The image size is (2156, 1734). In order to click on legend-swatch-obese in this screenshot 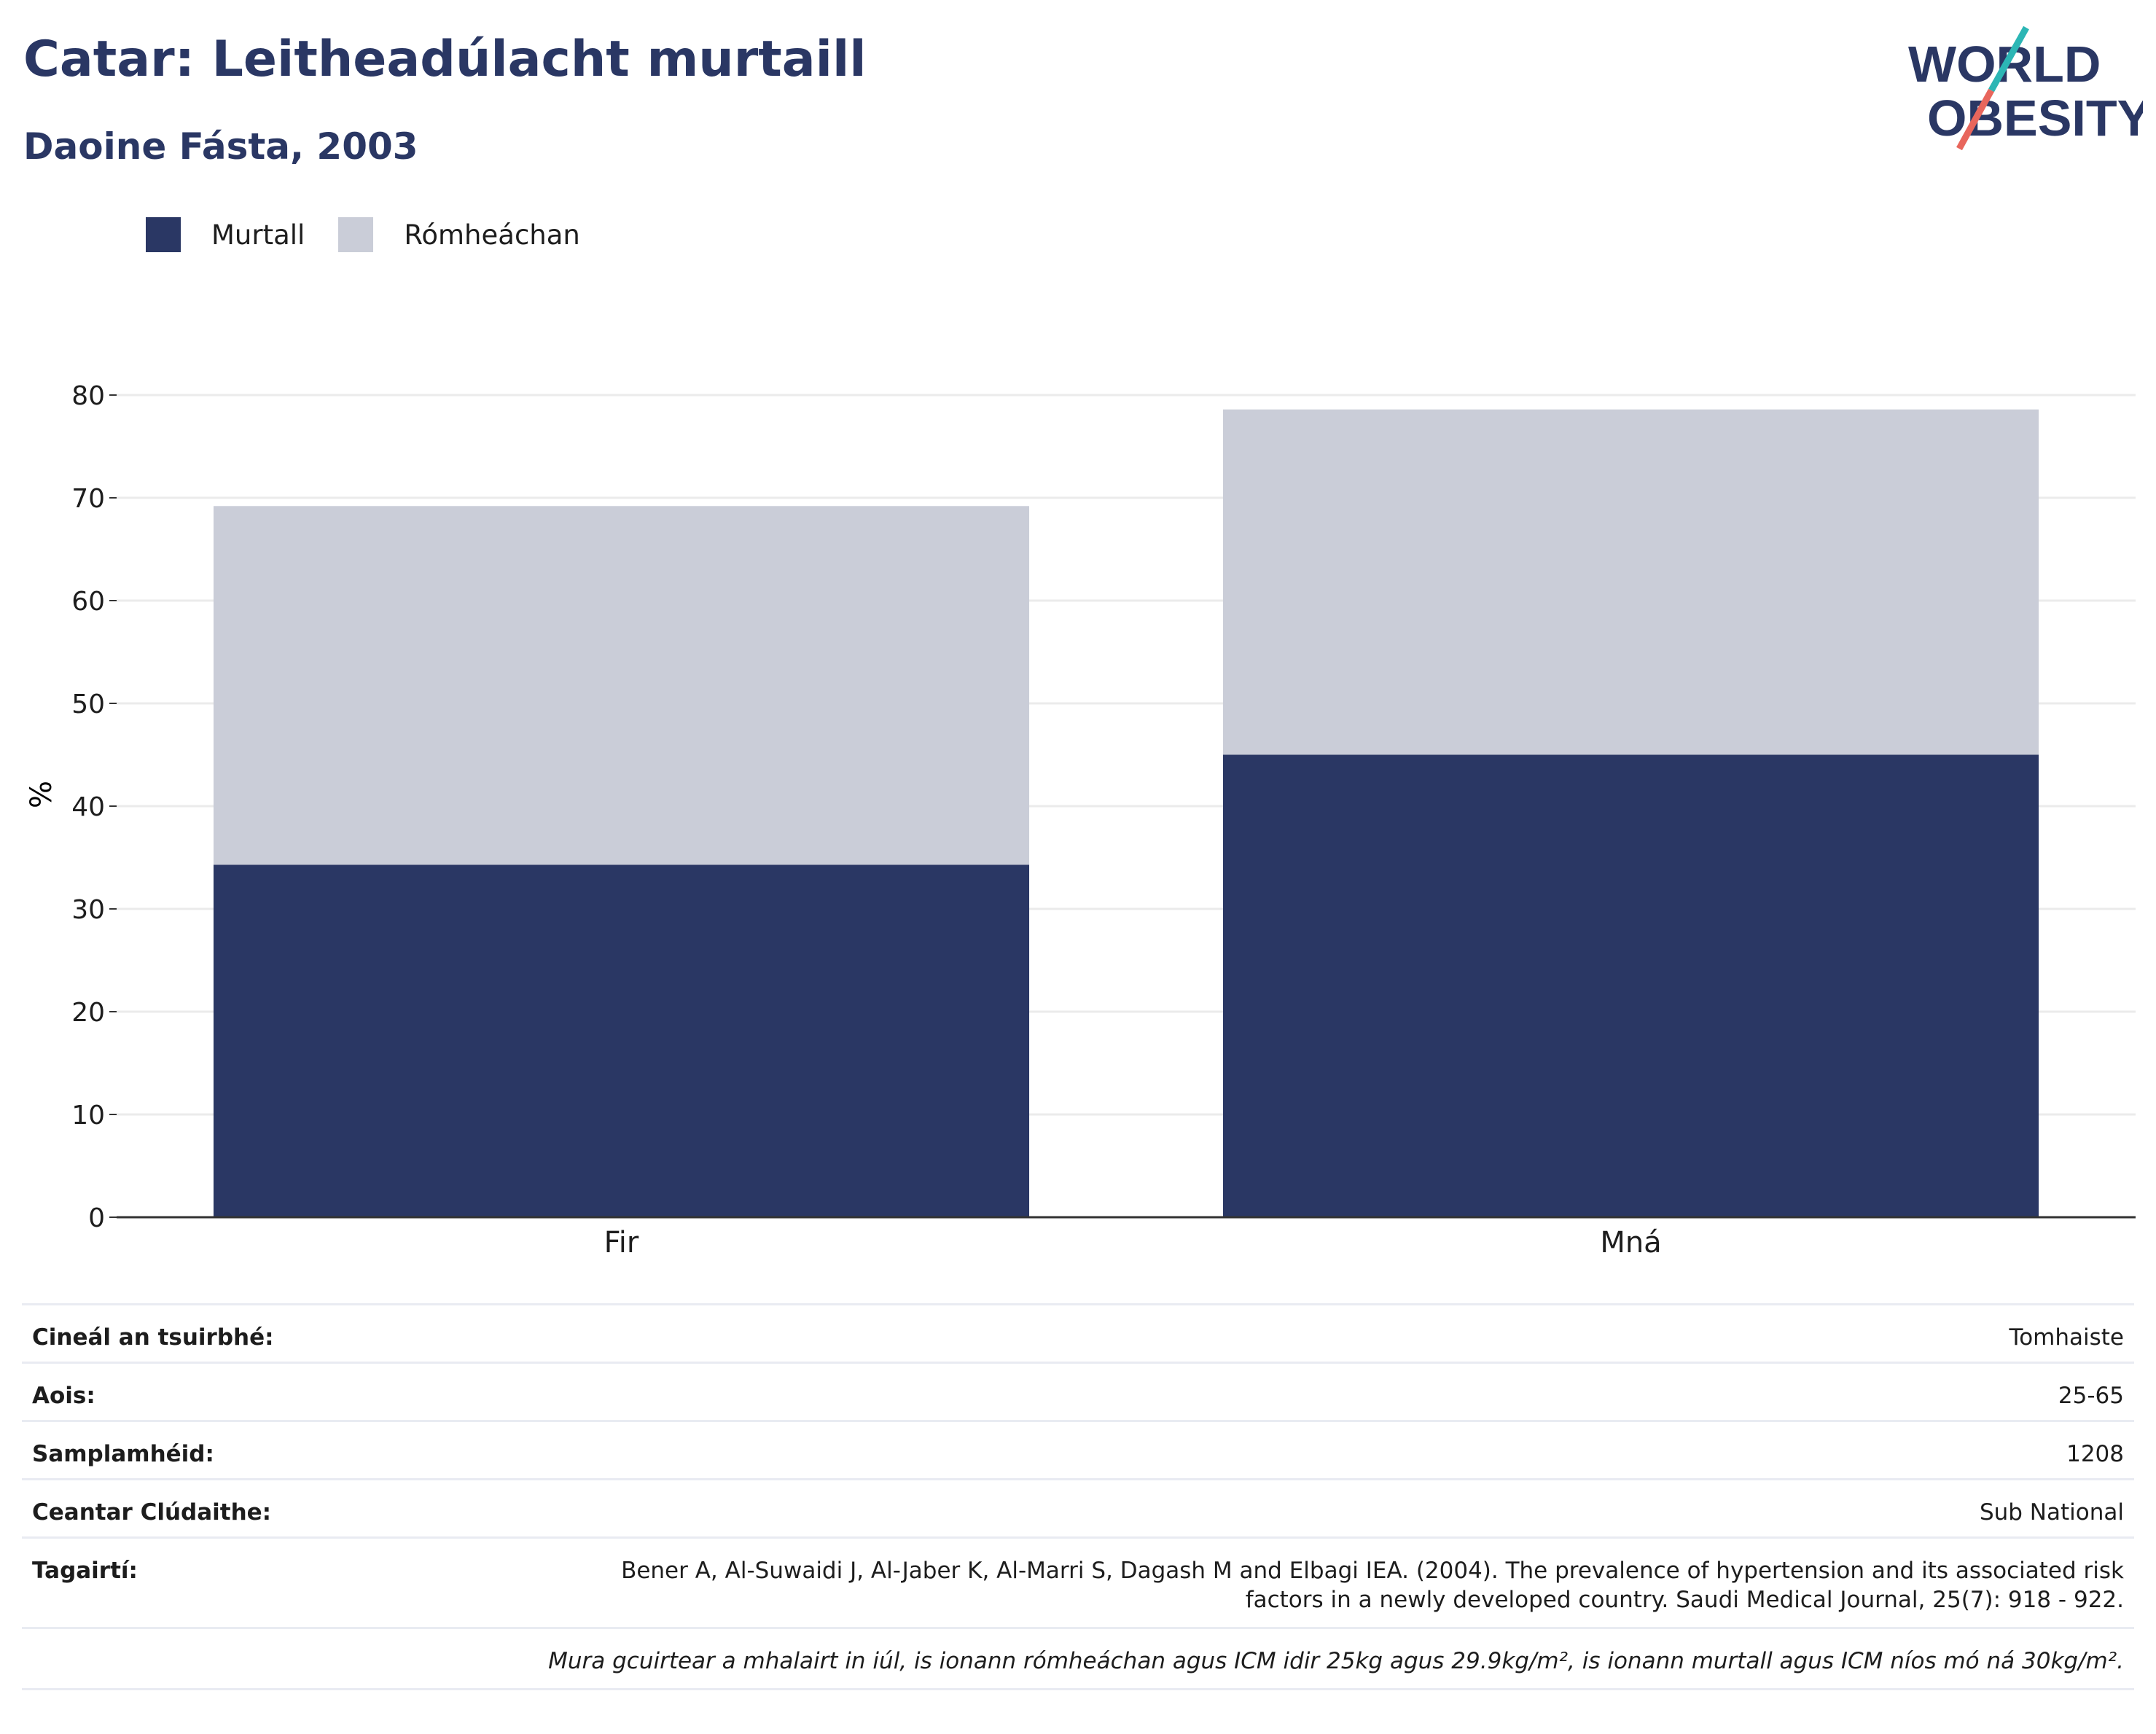, I will do `click(163, 234)`.